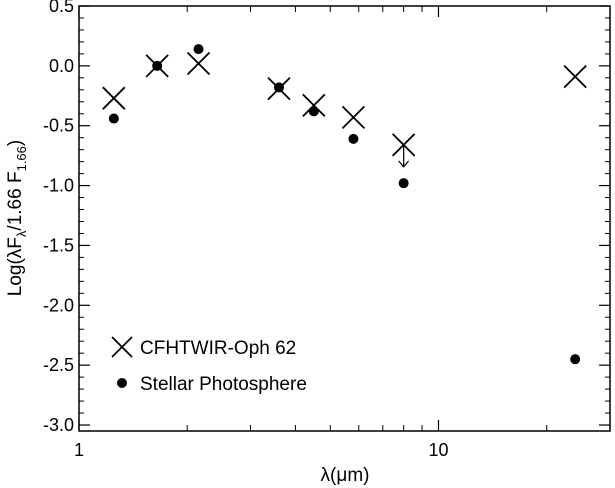 Image resolution: width=615 pixels, height=488 pixels. I want to click on legend-cross-marker, so click(122, 347).